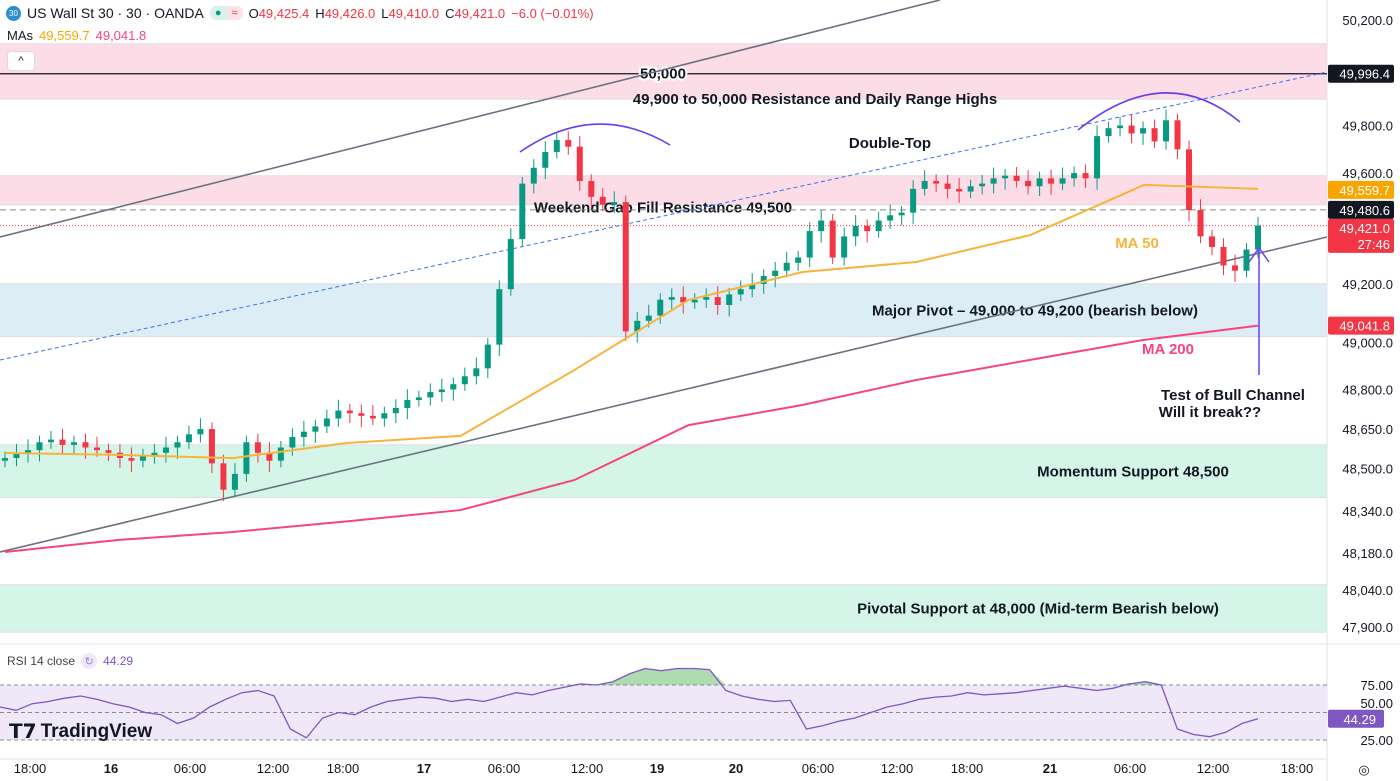 The image size is (1400, 781). I want to click on collapse-legend-button: ^, so click(21, 61).